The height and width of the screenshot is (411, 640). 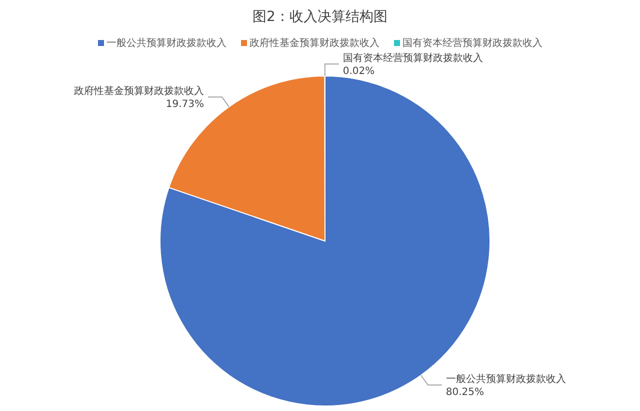 What do you see at coordinates (412, 58) in the screenshot?
I see `slice-label: 国有资本经营预算财政拨款收入` at bounding box center [412, 58].